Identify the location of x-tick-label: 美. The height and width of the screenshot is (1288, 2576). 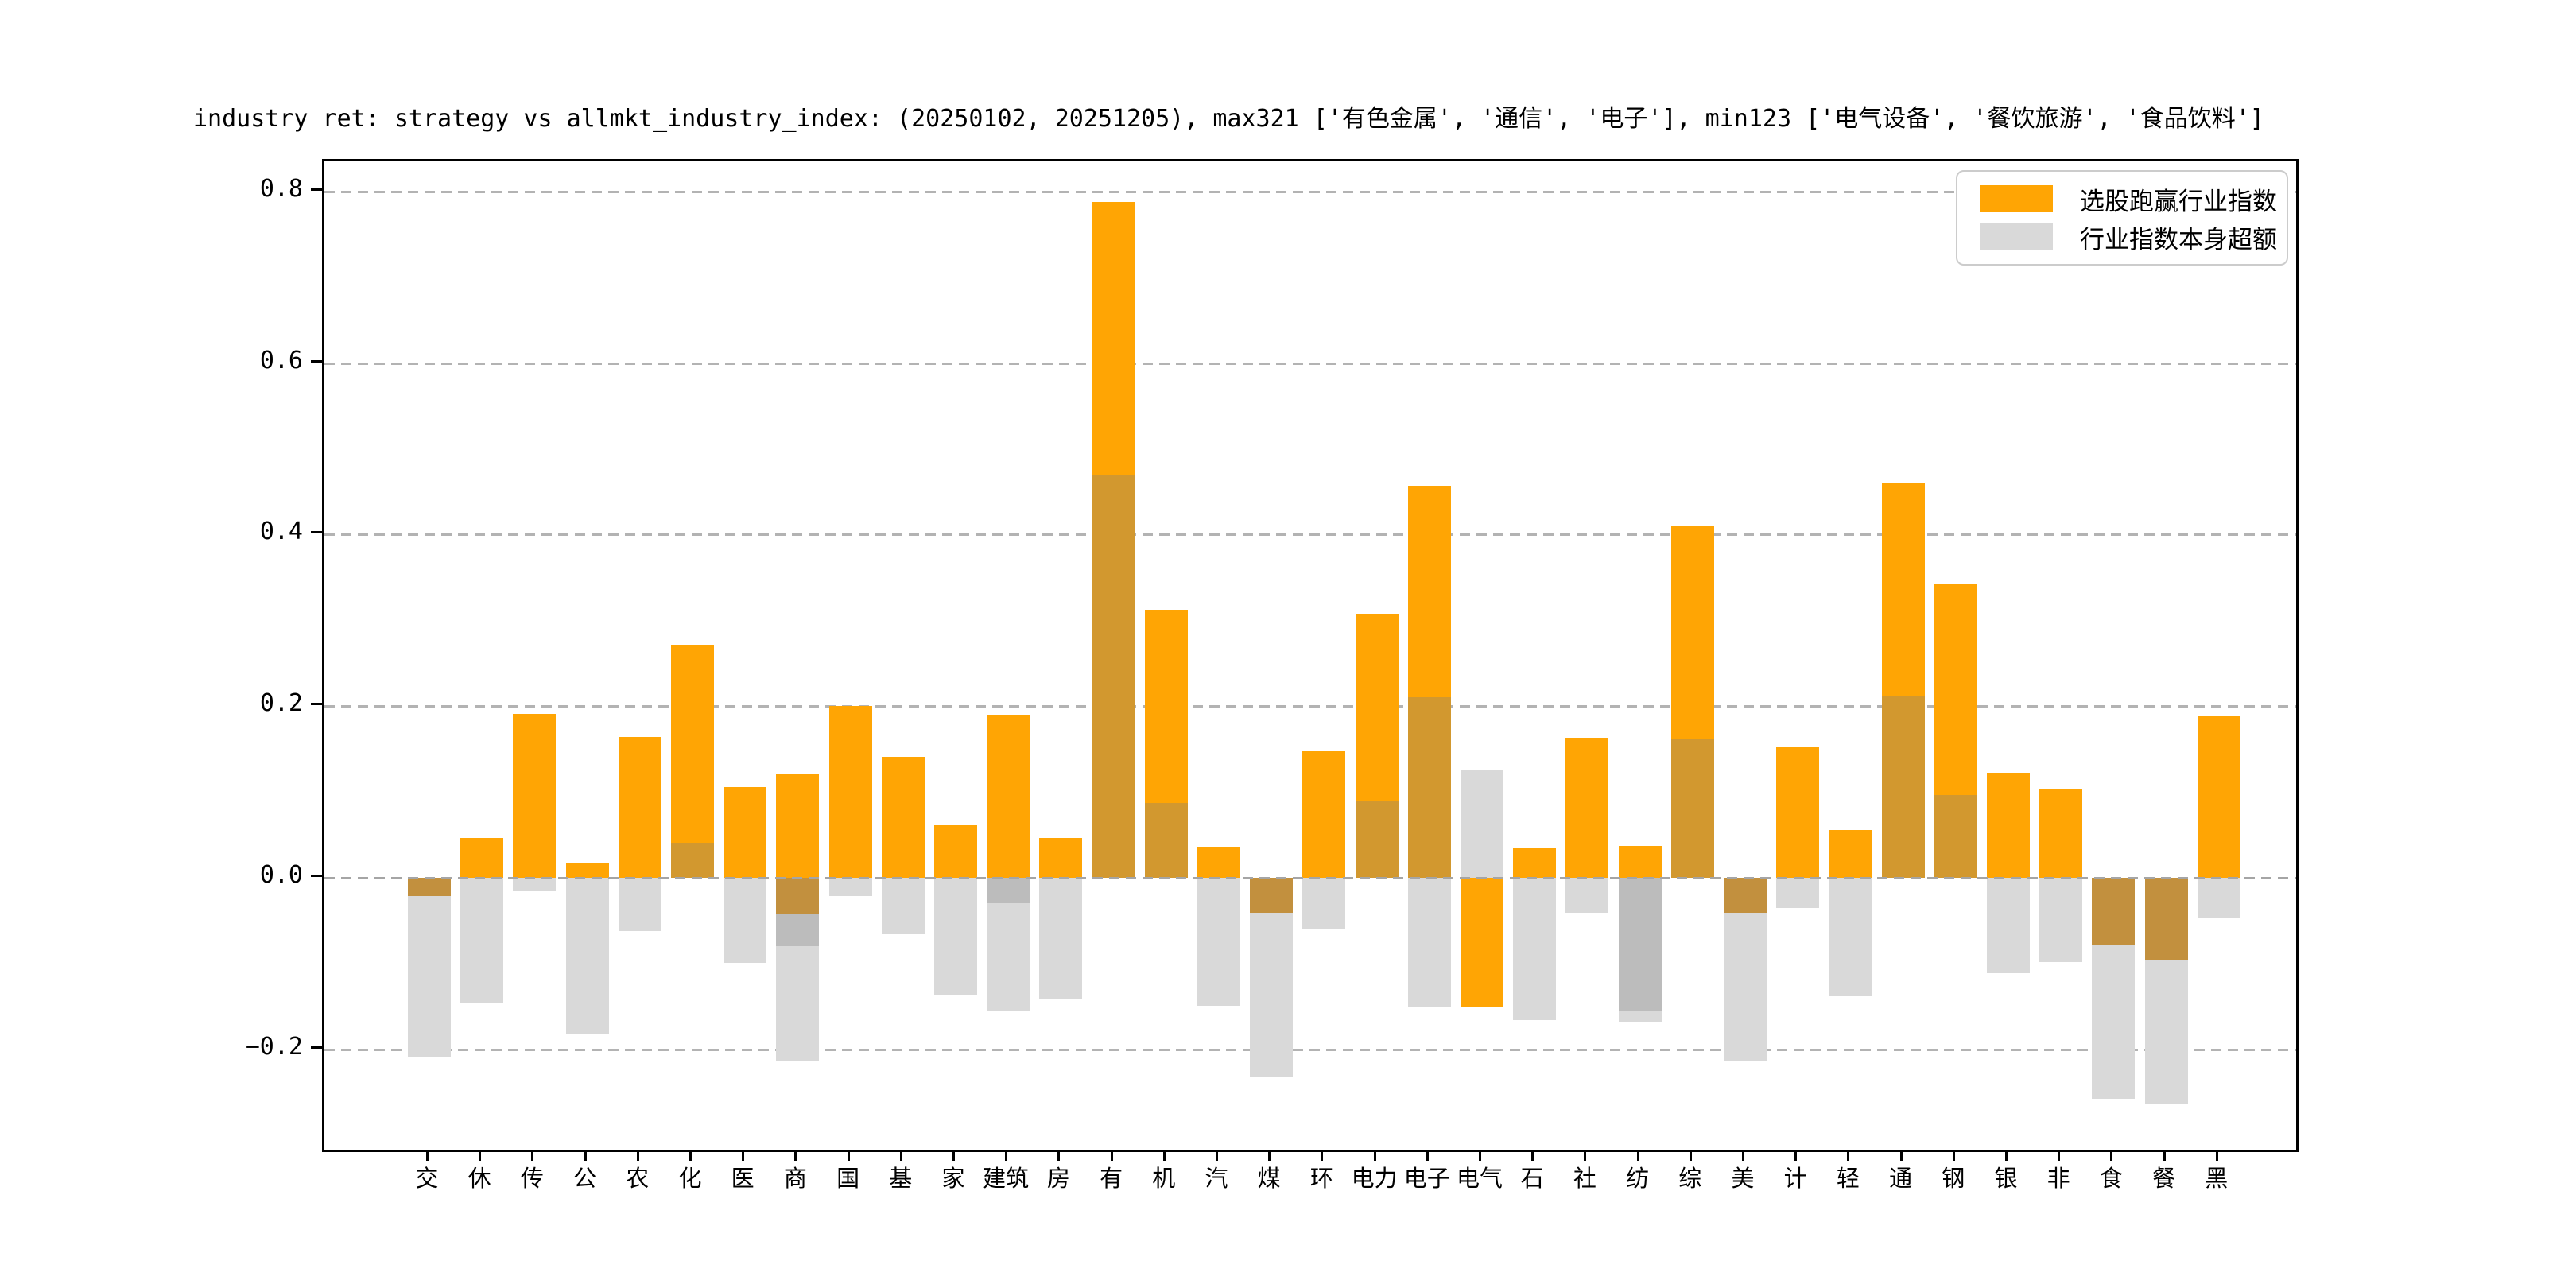
(1743, 1178).